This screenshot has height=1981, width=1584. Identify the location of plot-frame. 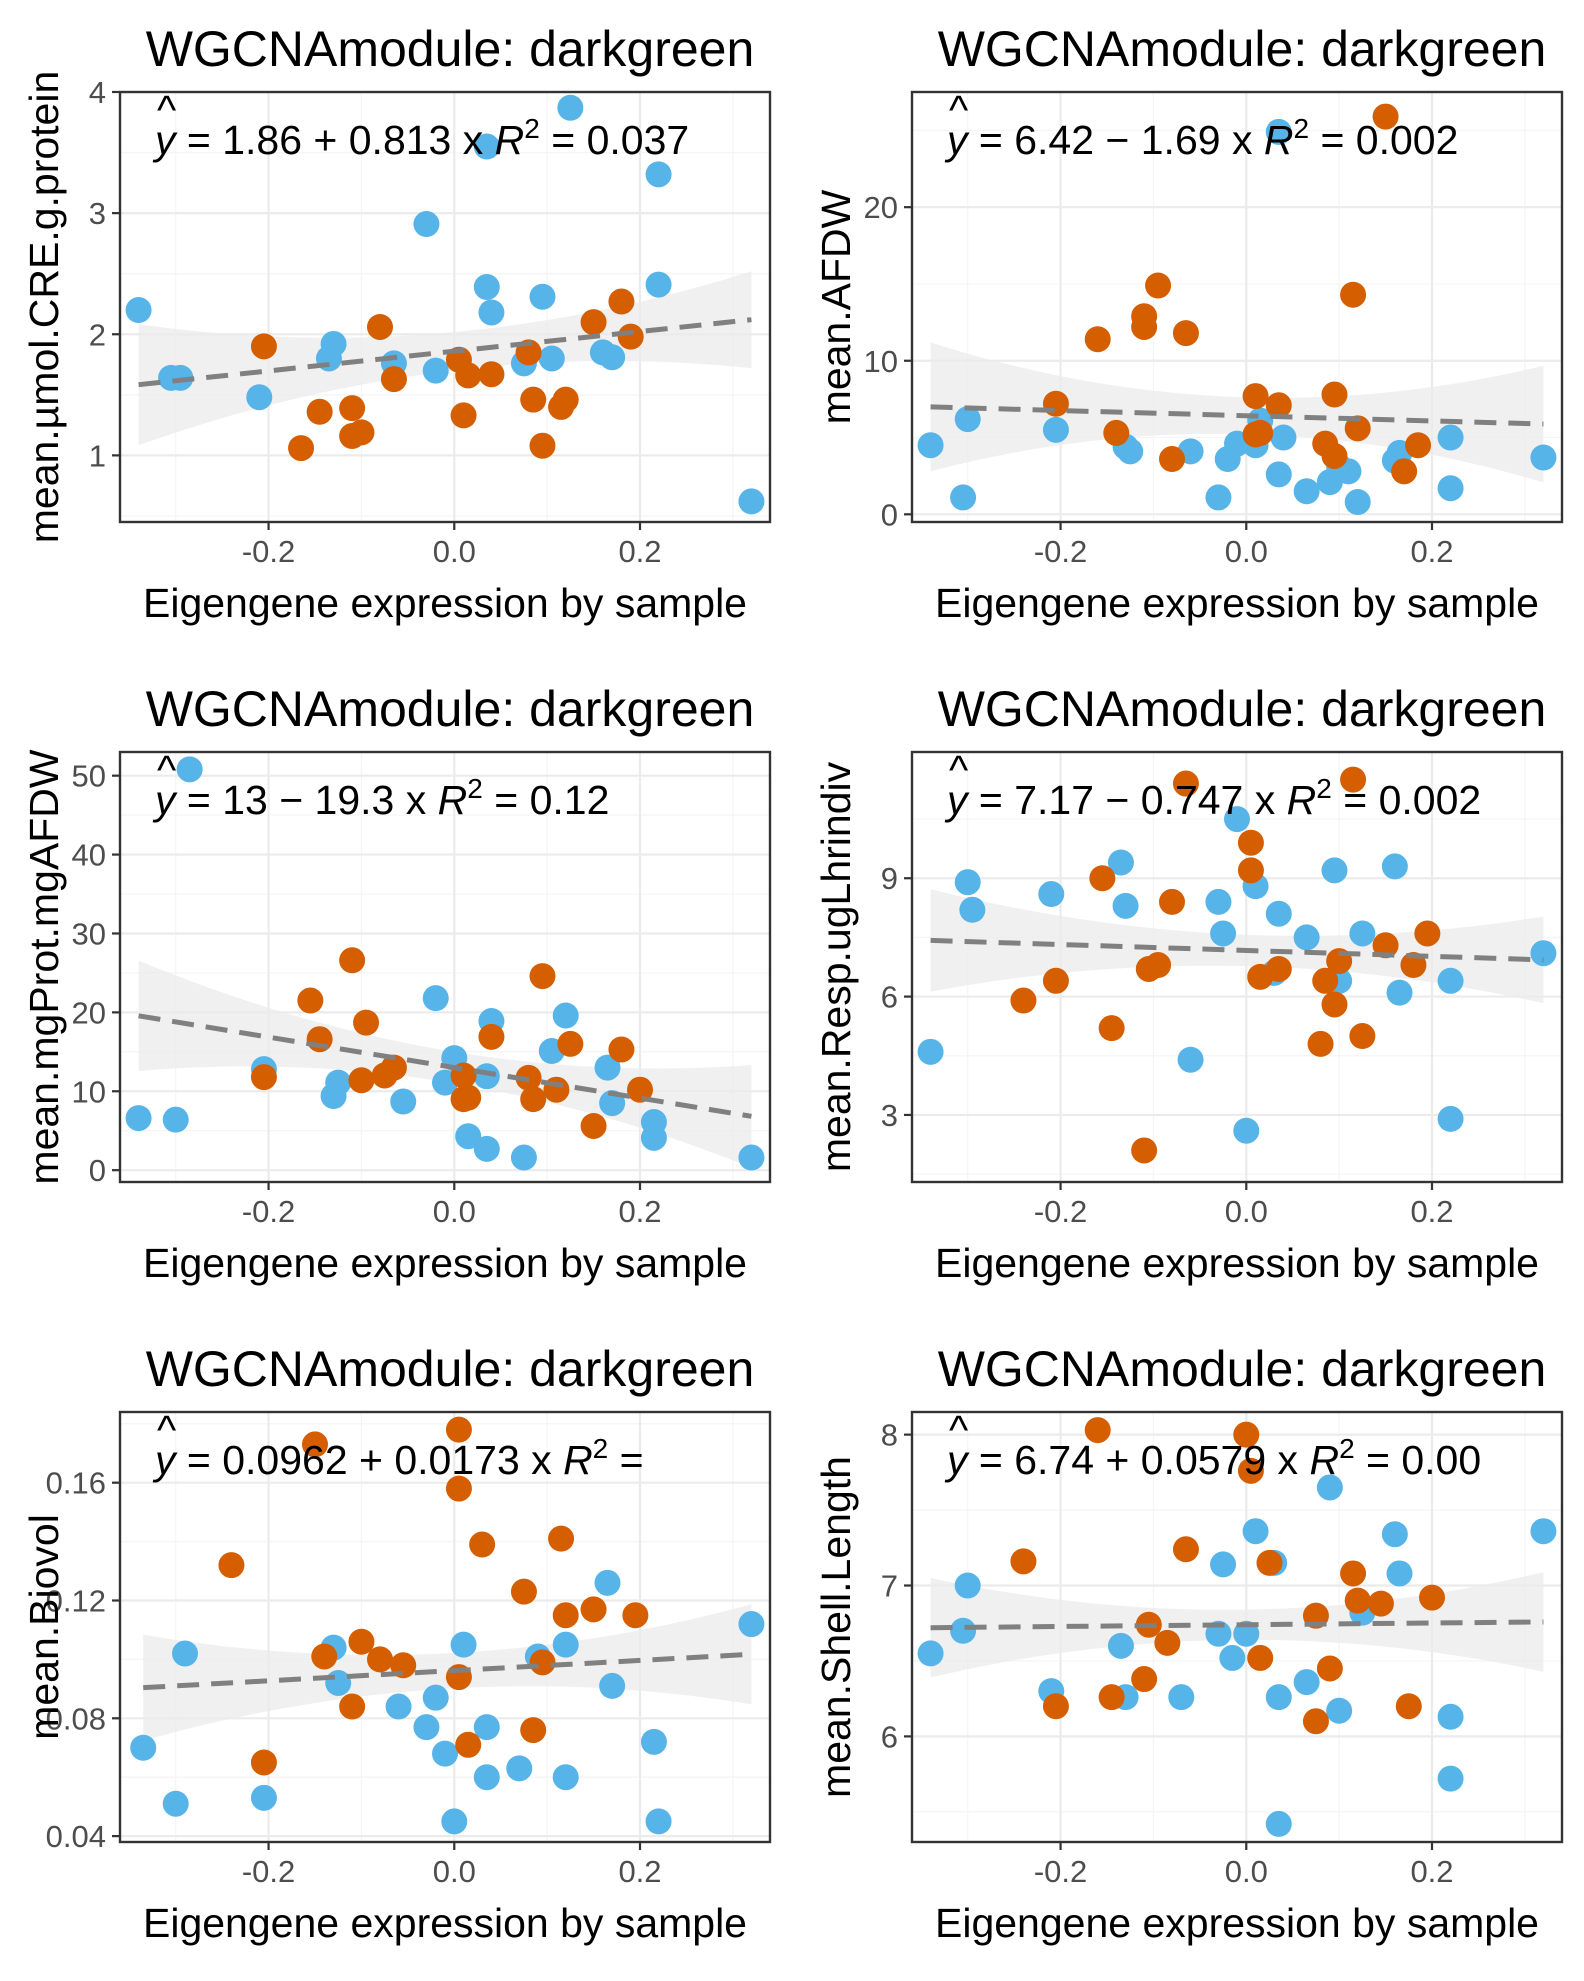
(445, 1627).